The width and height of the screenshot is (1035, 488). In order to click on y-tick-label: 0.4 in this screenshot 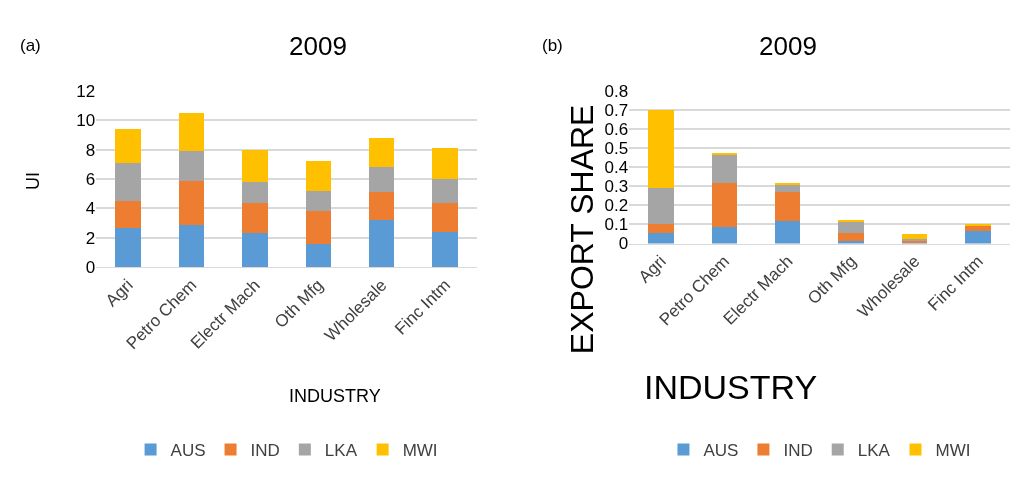, I will do `click(616, 168)`.